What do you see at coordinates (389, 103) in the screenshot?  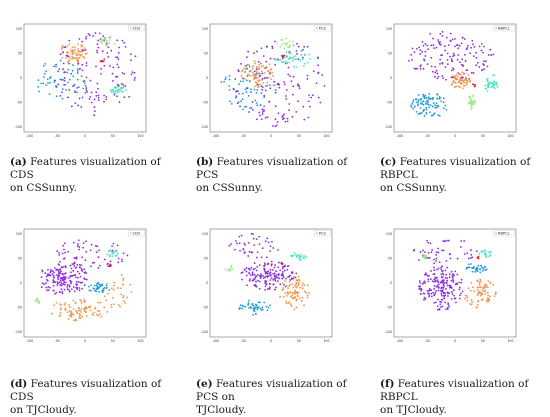 I see `y-tick-label: -50` at bounding box center [389, 103].